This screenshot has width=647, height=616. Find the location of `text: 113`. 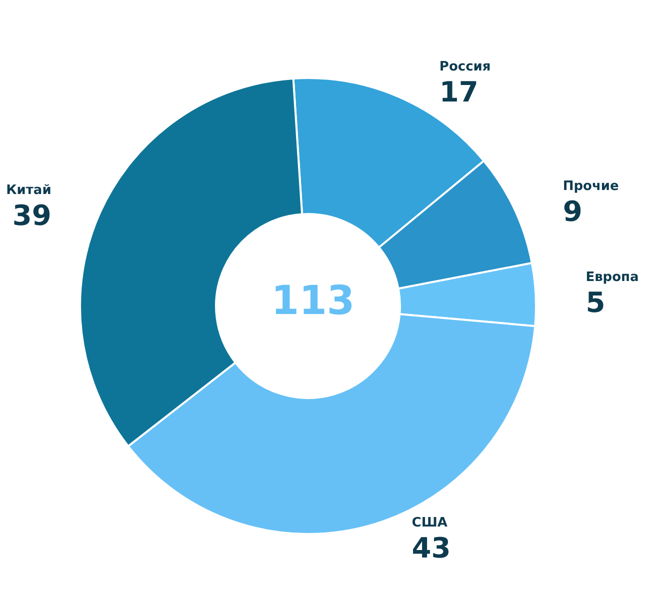

text: 113 is located at coordinates (313, 301).